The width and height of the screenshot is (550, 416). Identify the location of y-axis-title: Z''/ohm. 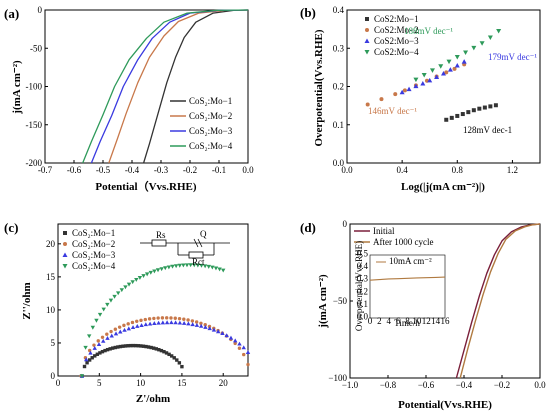
(27, 300).